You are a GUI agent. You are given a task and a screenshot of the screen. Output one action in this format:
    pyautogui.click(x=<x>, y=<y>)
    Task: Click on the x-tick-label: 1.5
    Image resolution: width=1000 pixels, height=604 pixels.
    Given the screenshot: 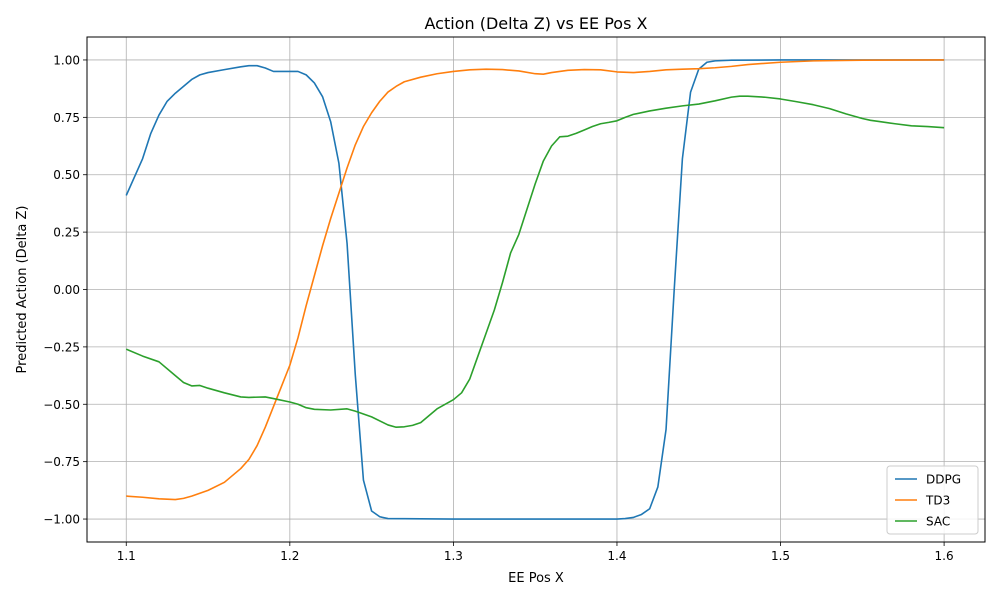 What is the action you would take?
    pyautogui.click(x=780, y=556)
    